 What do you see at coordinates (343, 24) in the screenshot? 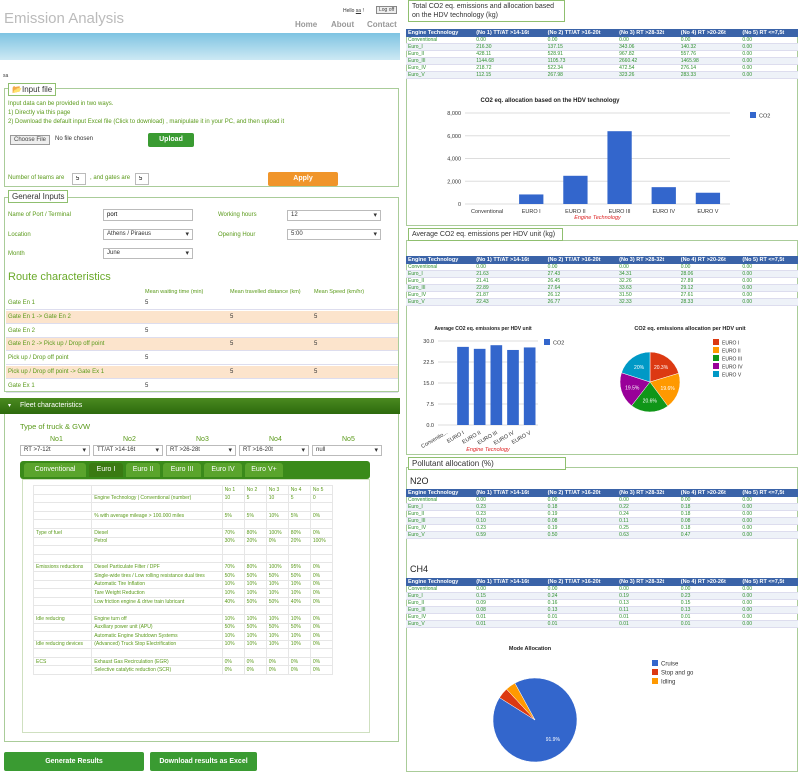
I see `nav-about: About` at bounding box center [343, 24].